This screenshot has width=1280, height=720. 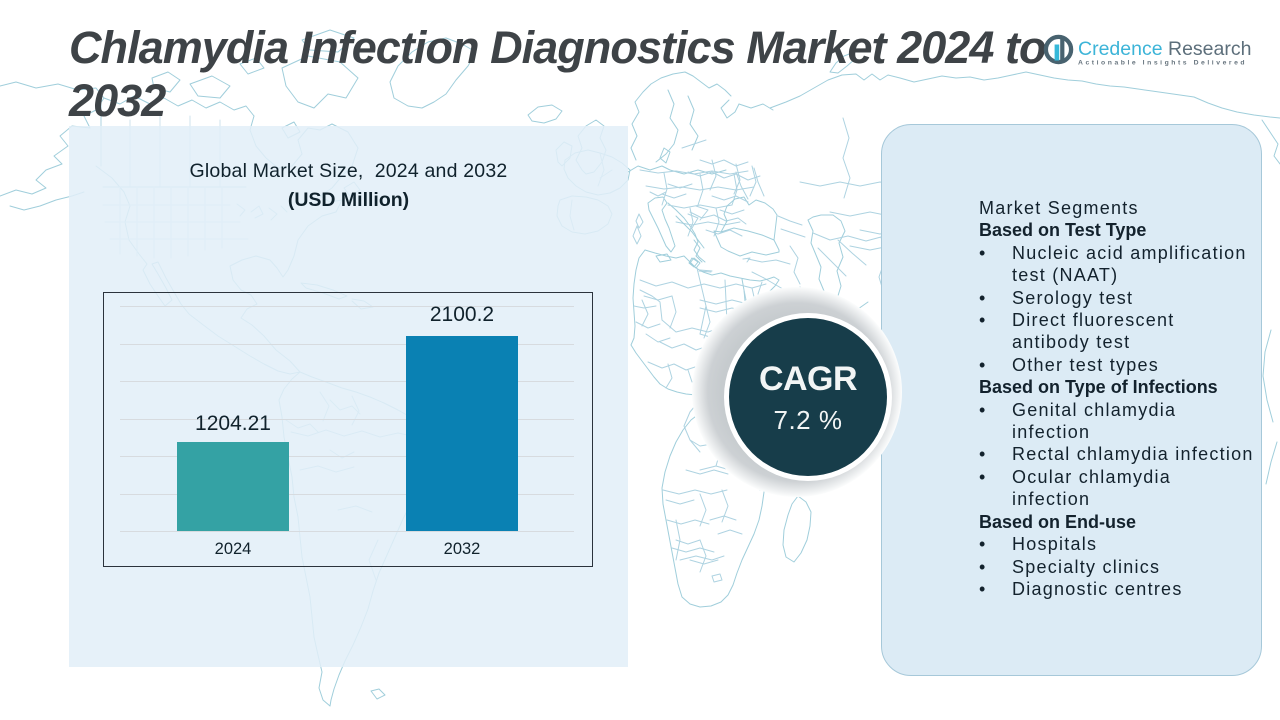 What do you see at coordinates (808, 420) in the screenshot?
I see `svg-text: 7.2 %` at bounding box center [808, 420].